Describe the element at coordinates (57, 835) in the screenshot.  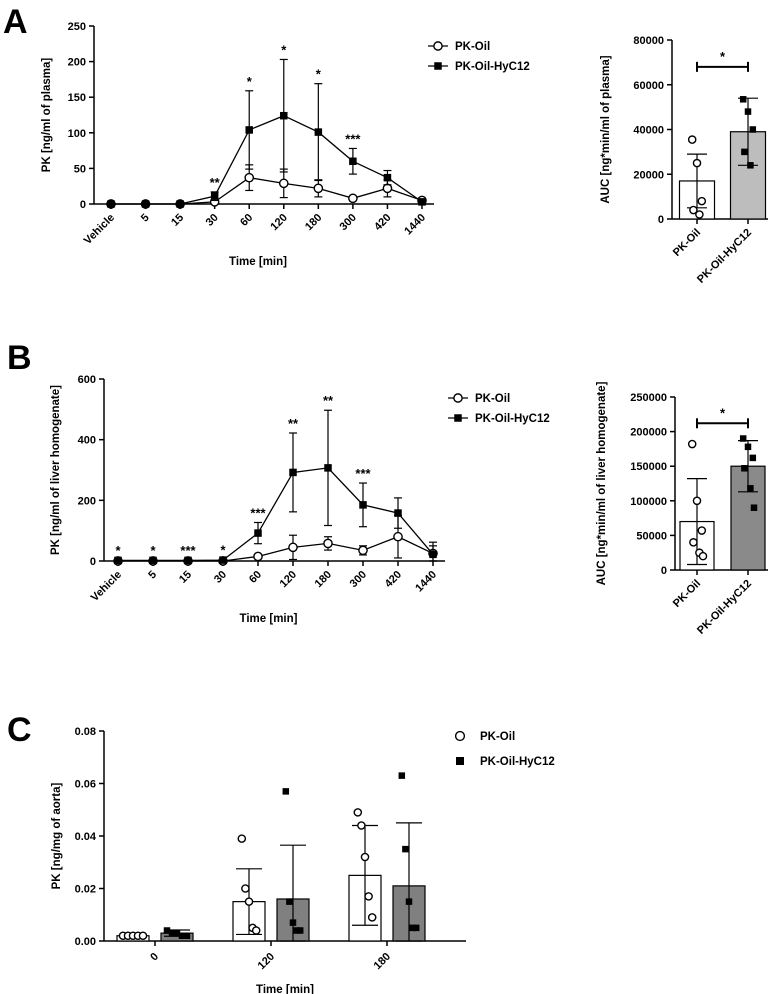
I see `panel-c-y-axis-label: PK [ng/mg of aorta]` at that location.